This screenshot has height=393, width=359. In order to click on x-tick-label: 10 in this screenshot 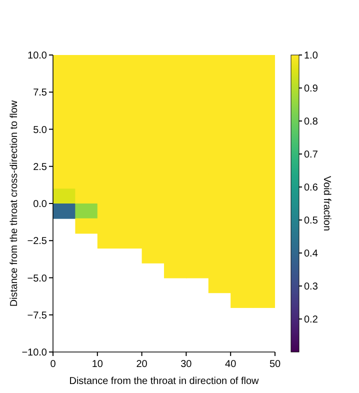, I will do `click(98, 364)`.